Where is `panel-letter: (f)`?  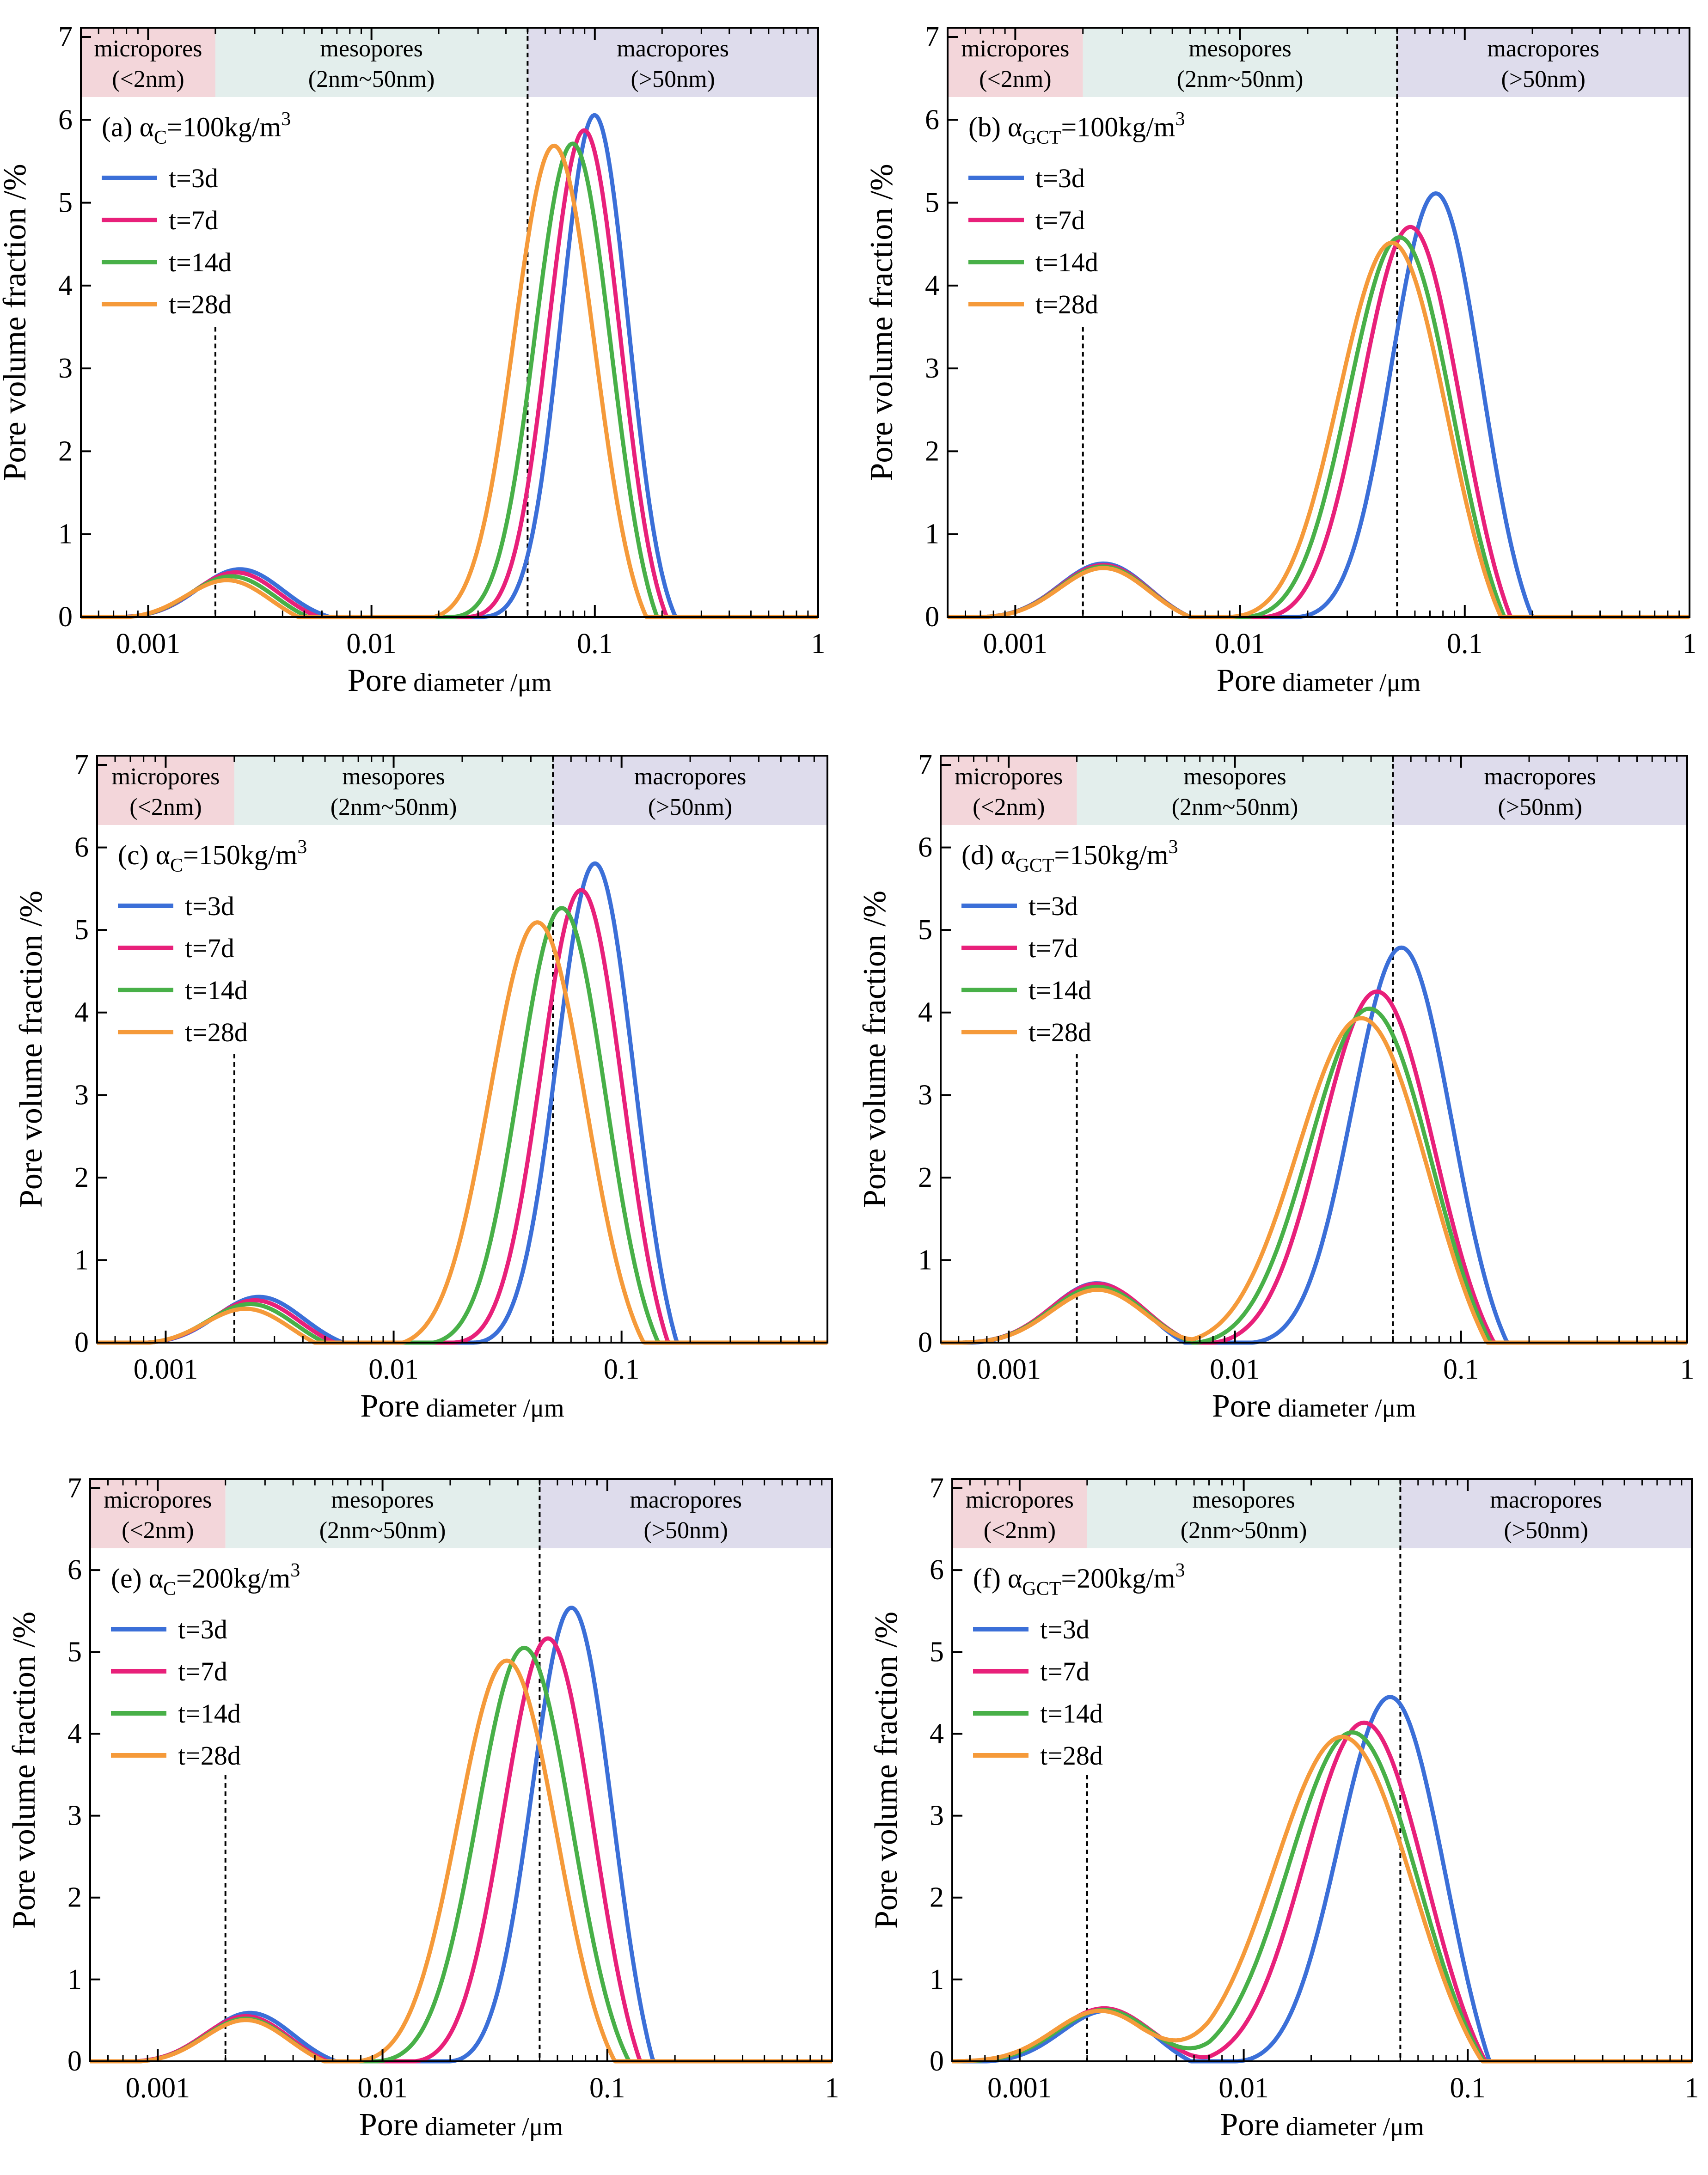
panel-letter: (f) is located at coordinates (991, 1578).